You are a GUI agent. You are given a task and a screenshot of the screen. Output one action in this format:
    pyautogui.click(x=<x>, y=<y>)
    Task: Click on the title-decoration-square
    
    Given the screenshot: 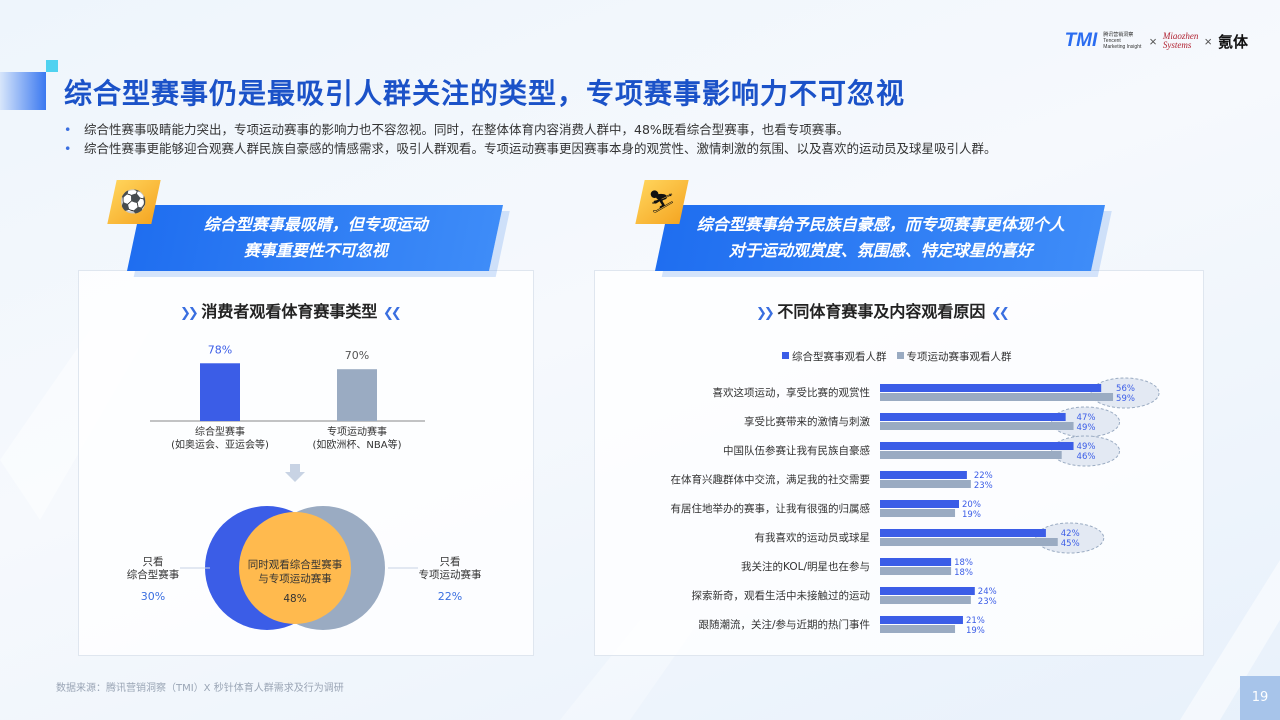 What is the action you would take?
    pyautogui.click(x=52, y=66)
    